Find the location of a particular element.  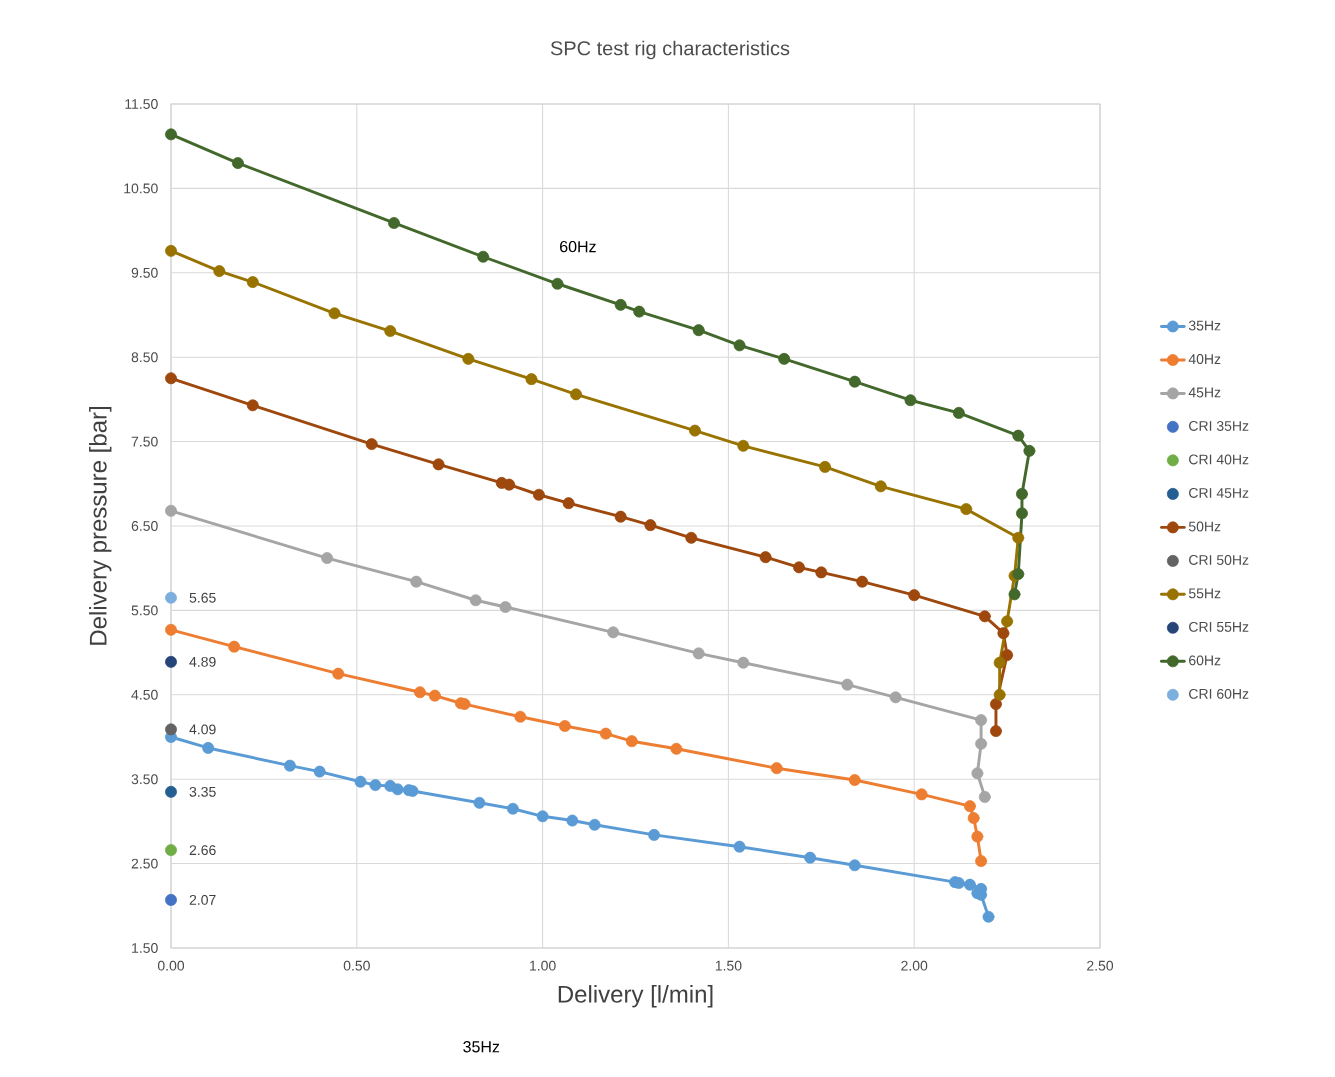

legend-label: CRI 40Hz is located at coordinates (1219, 459).